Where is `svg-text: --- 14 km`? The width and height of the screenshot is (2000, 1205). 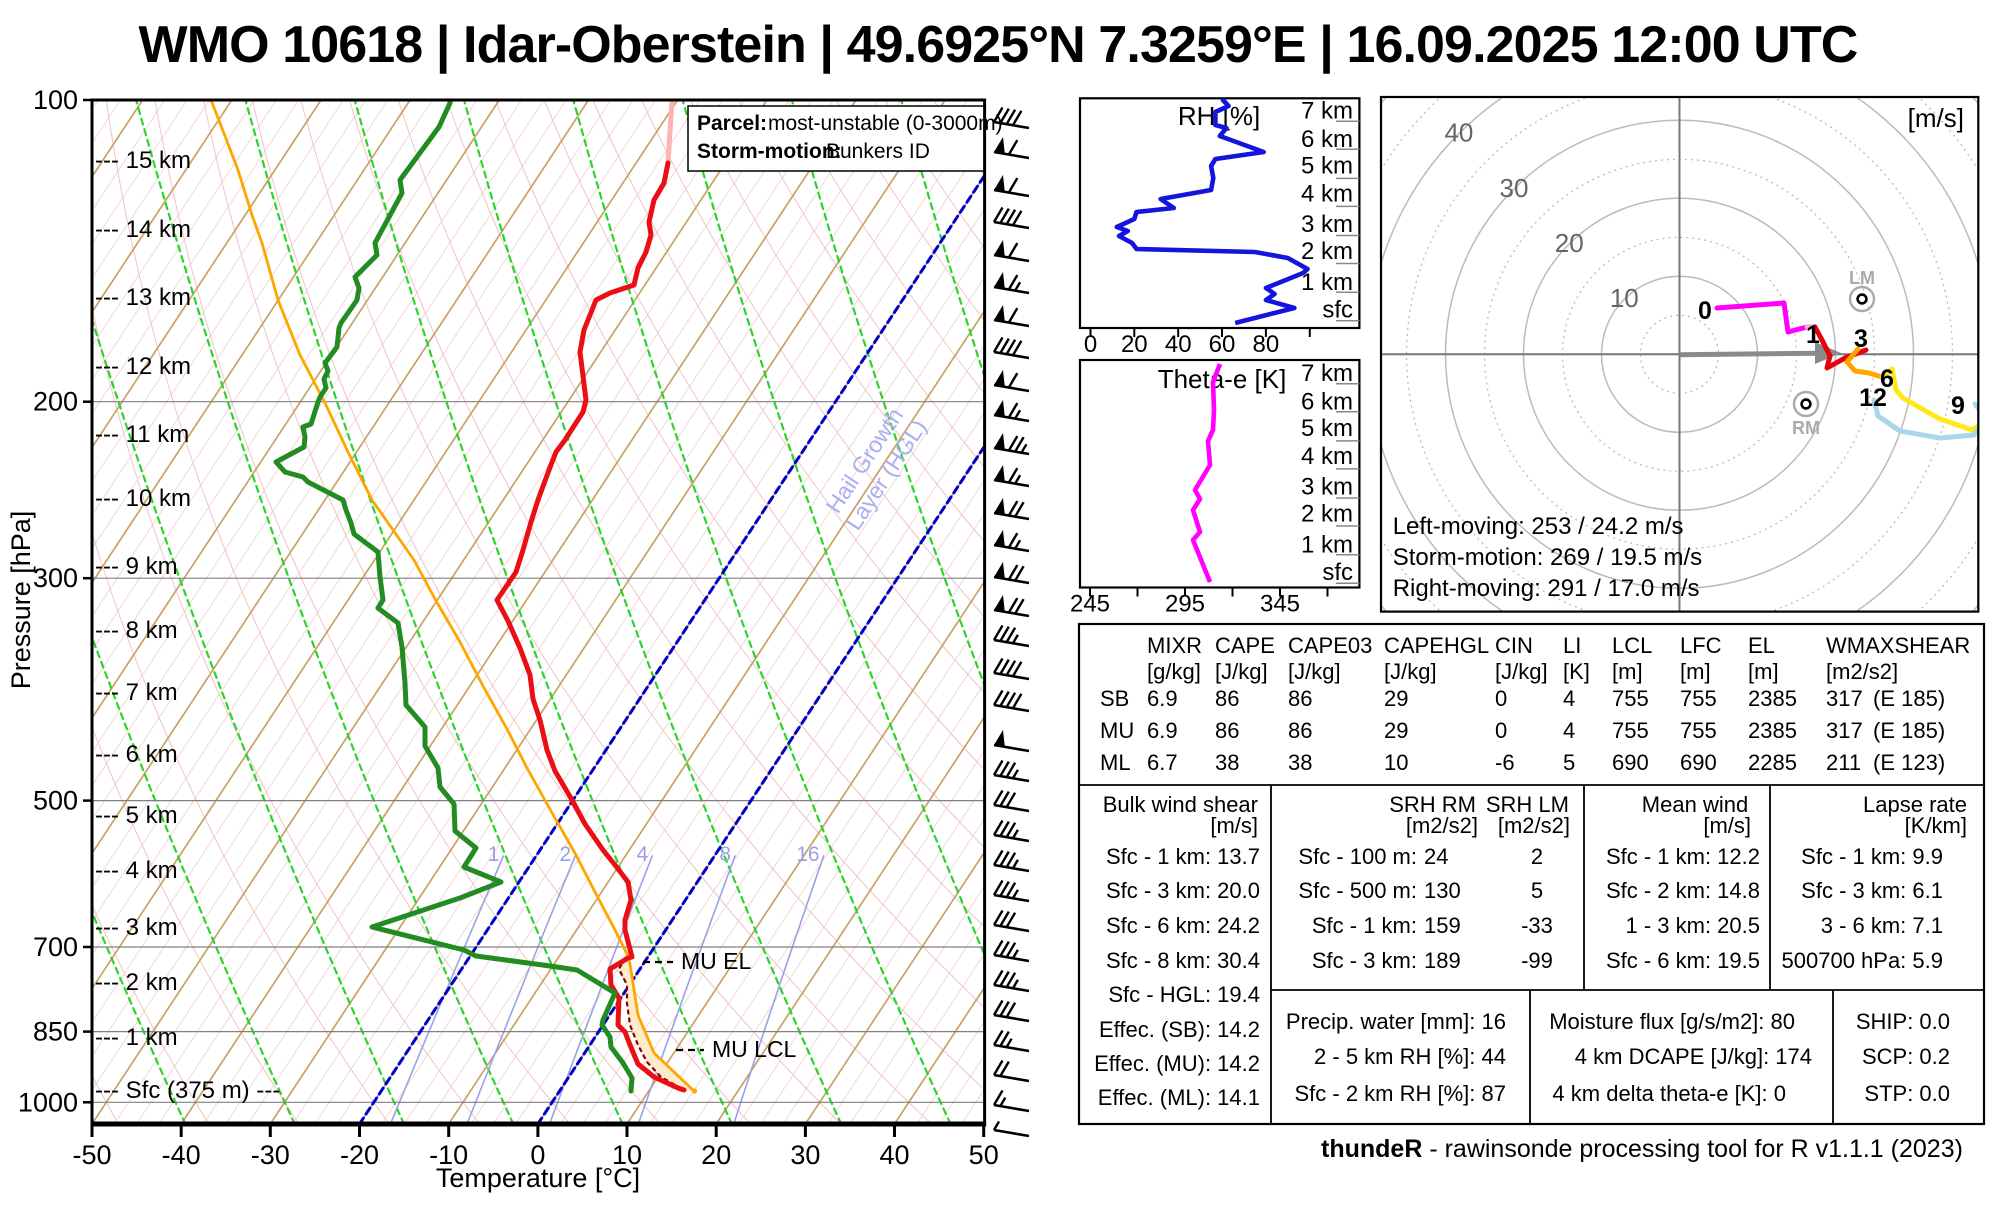
svg-text: --- 14 km is located at coordinates (143, 229).